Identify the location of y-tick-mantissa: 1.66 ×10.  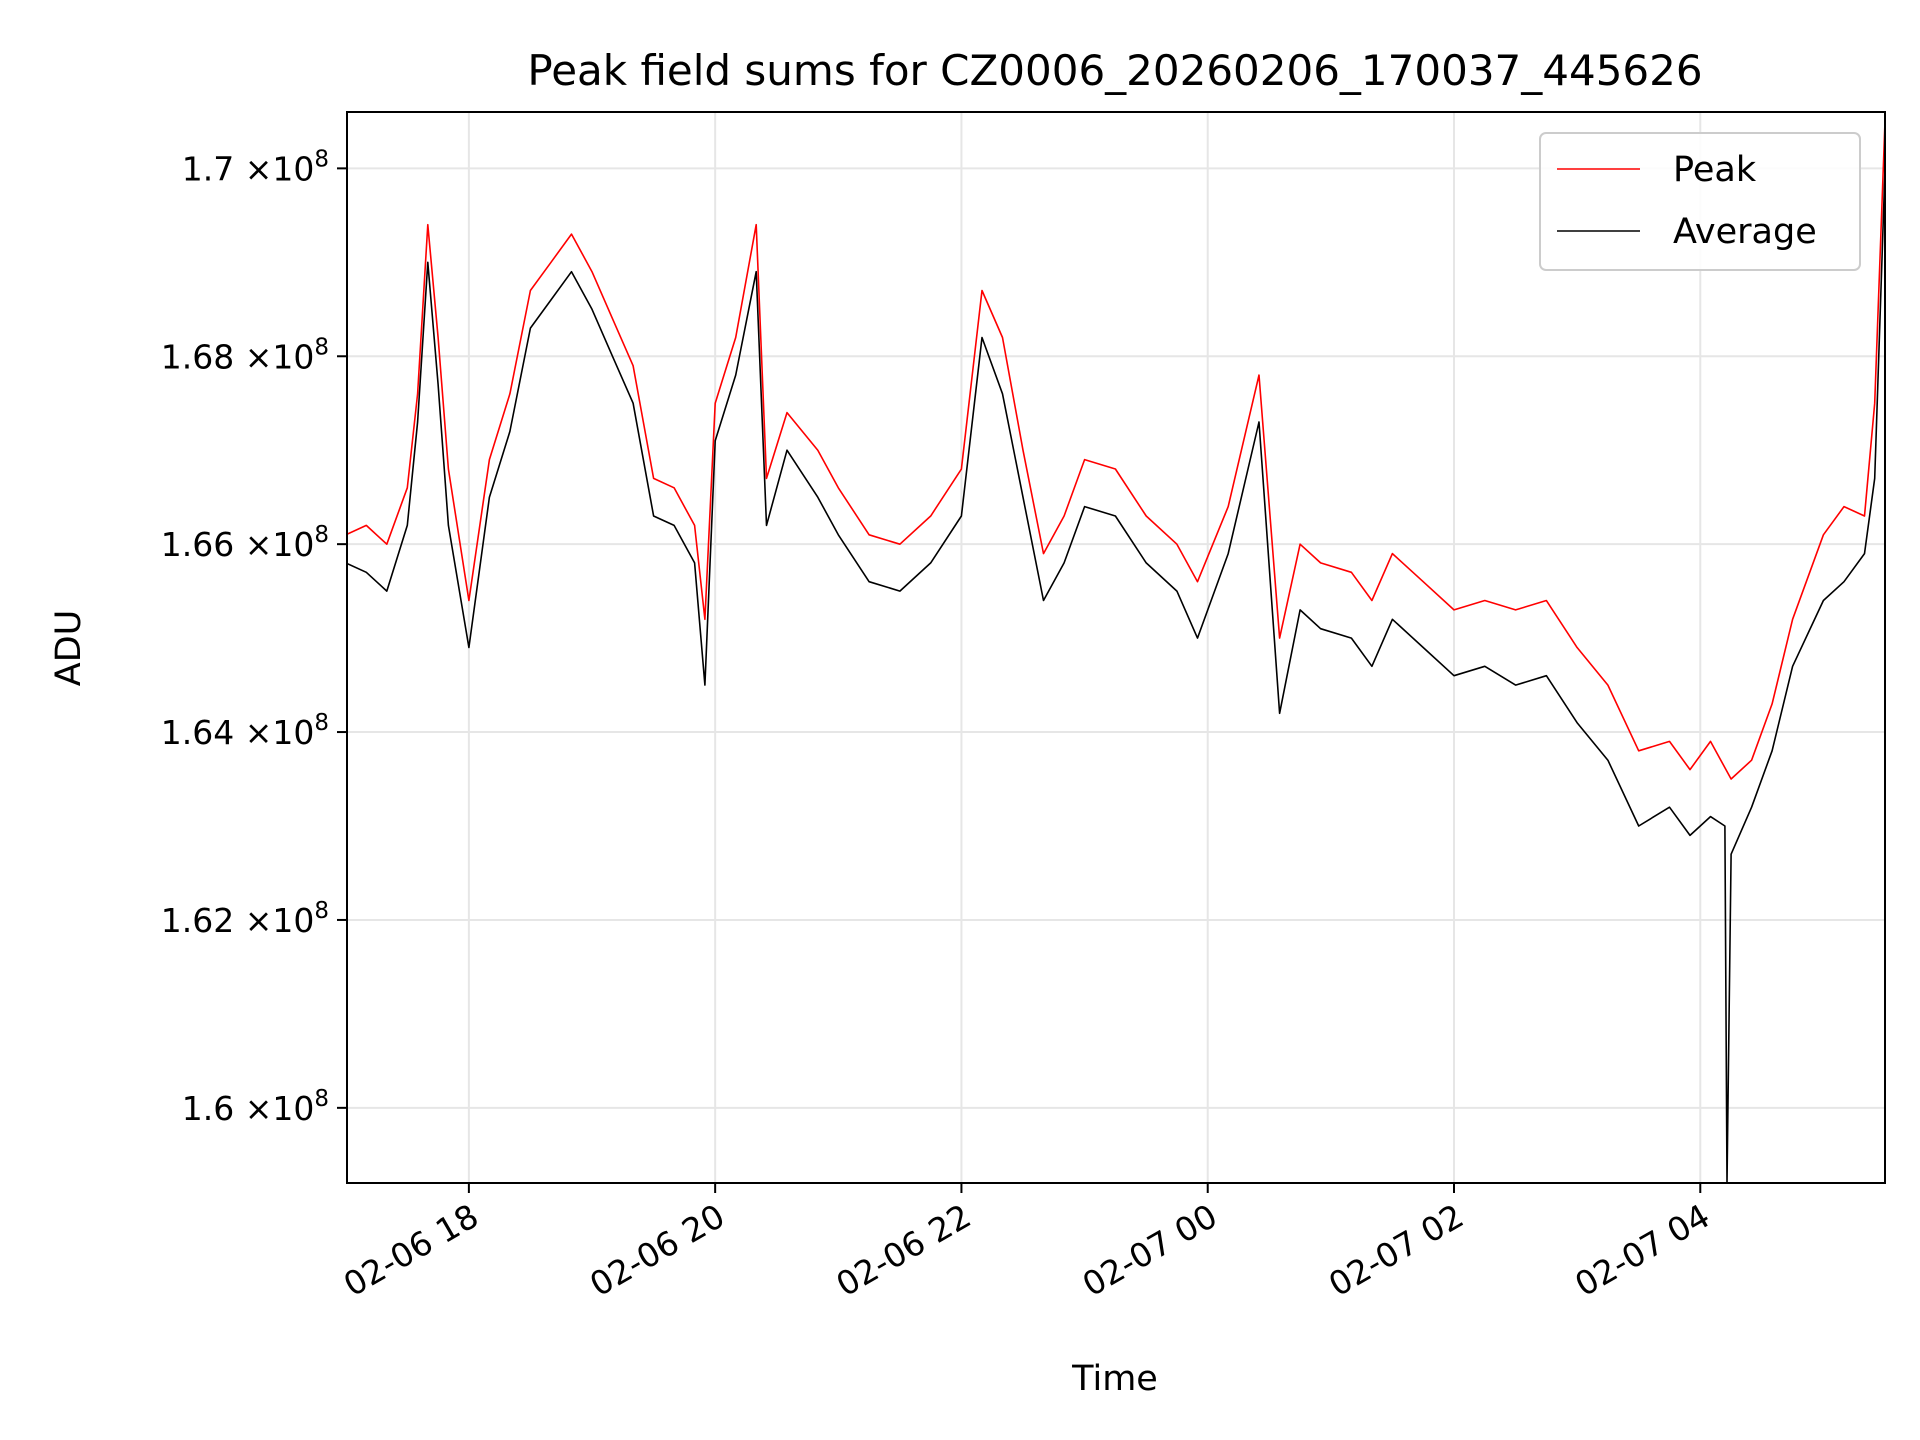
(238, 544).